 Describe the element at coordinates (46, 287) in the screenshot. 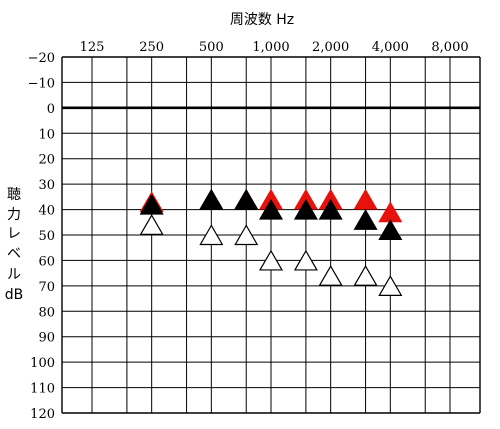

I see `y-tick-label: 70` at that location.